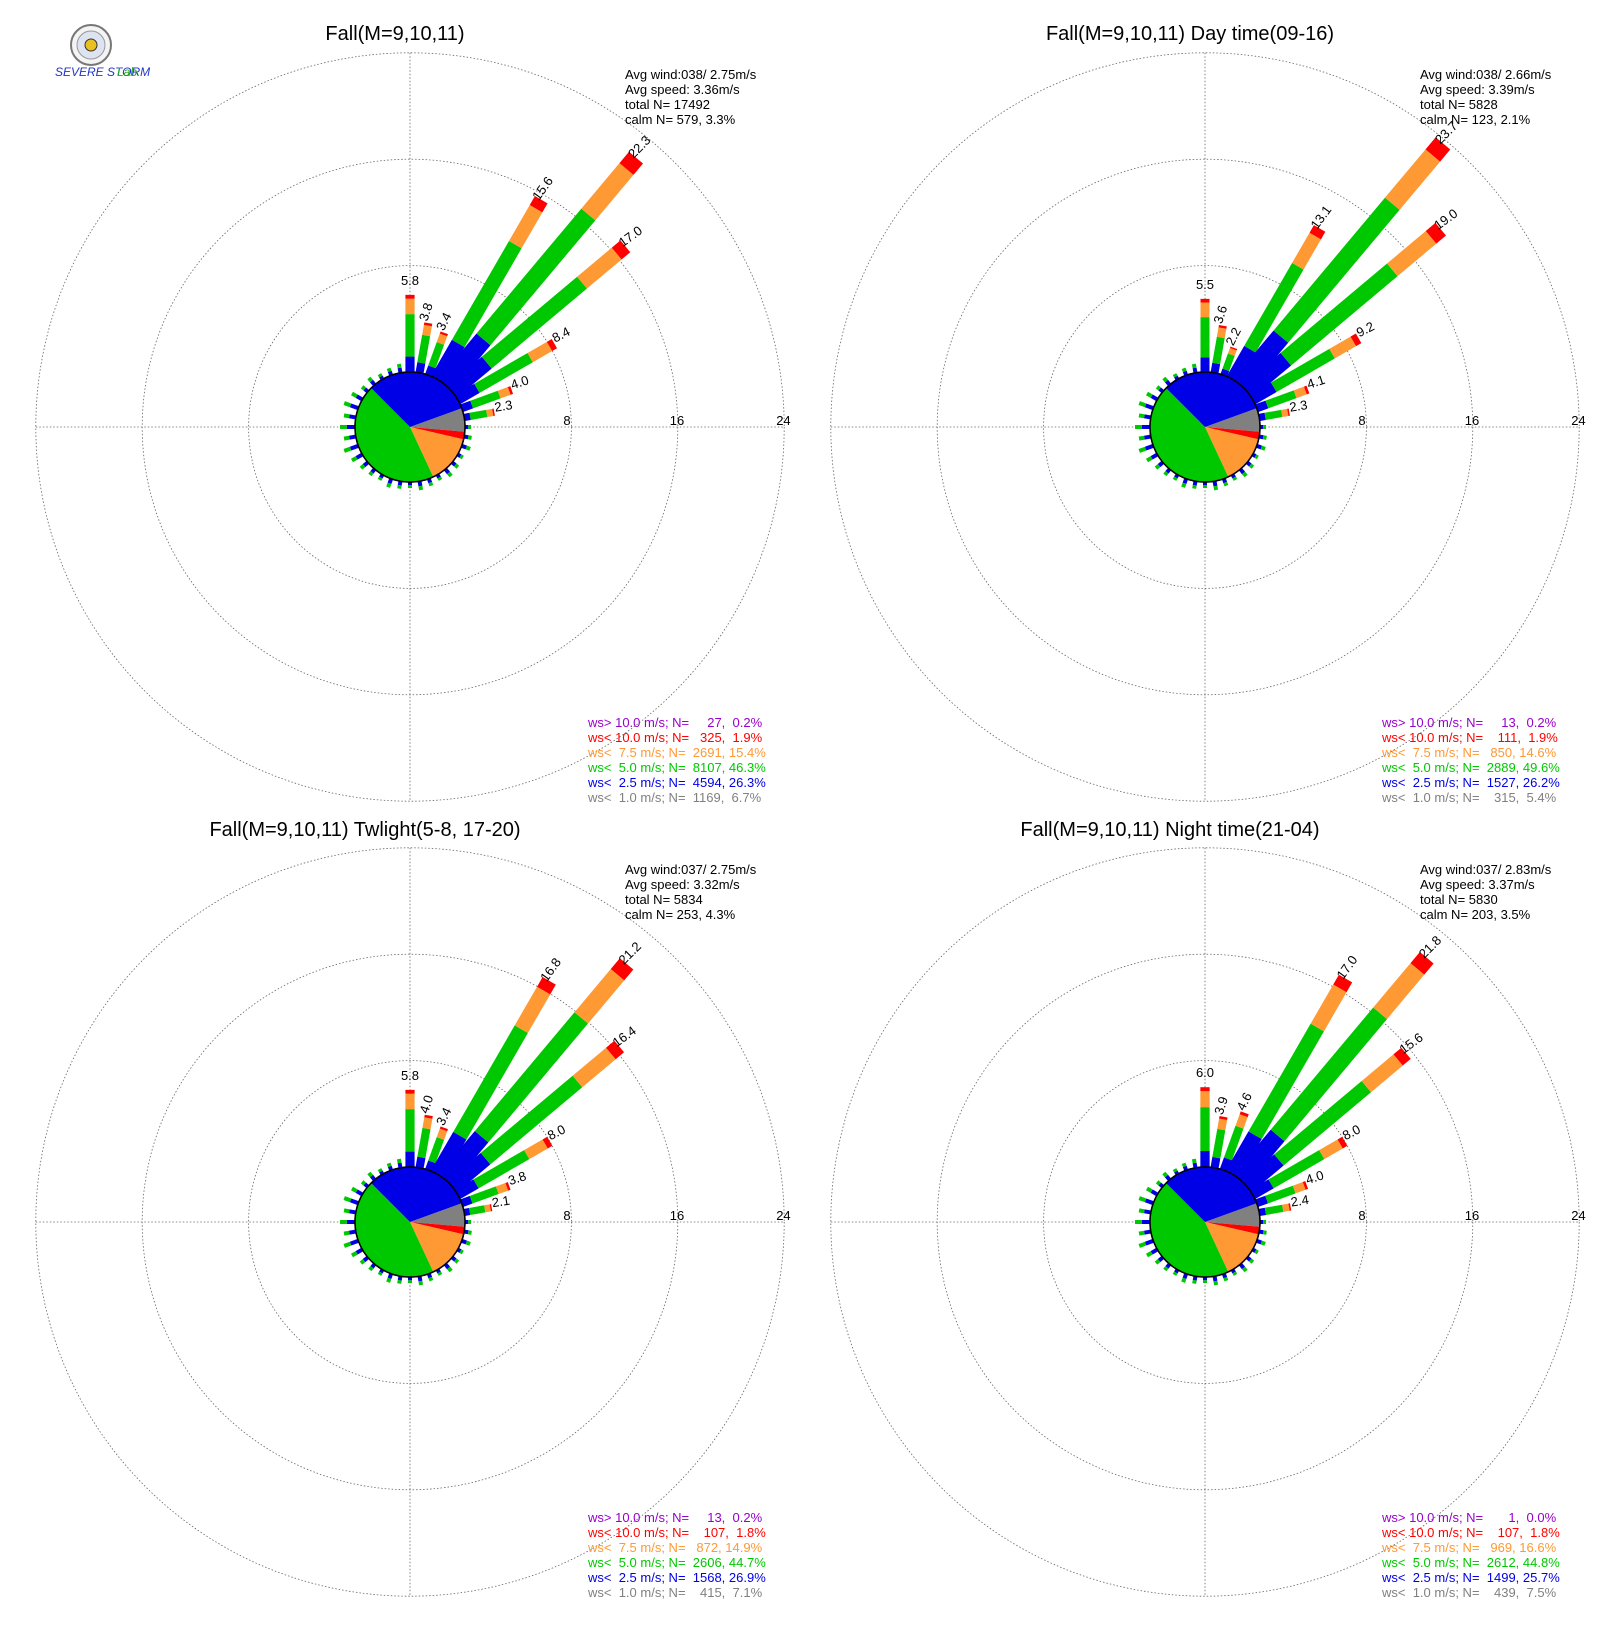 Image resolution: width=1620 pixels, height=1640 pixels. What do you see at coordinates (102, 72) in the screenshot?
I see `svg-text: SEVERE STORM` at bounding box center [102, 72].